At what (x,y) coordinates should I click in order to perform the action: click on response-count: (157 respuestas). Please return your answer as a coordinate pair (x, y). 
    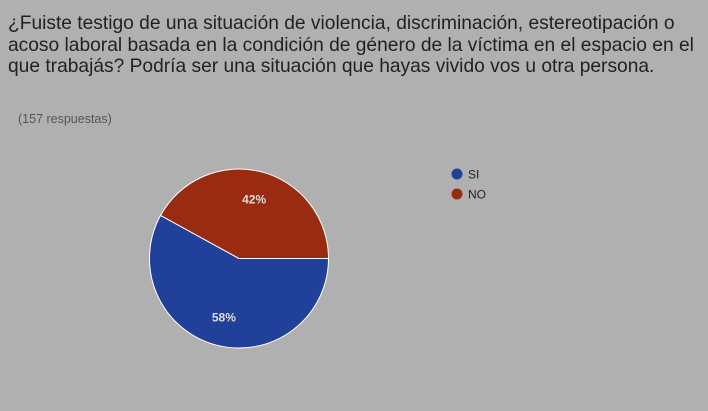
    Looking at the image, I should click on (65, 119).